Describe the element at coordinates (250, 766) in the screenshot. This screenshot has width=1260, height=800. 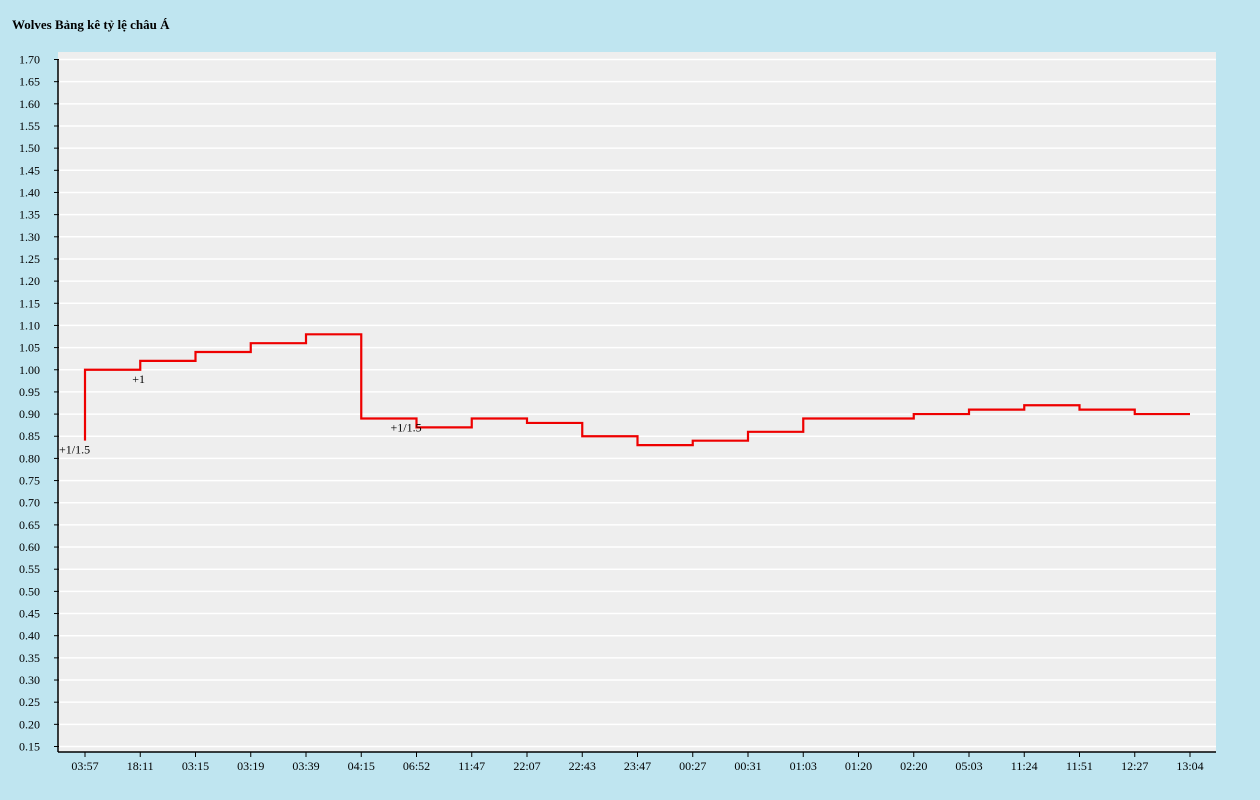
I see `x-tick-label: 03:19` at that location.